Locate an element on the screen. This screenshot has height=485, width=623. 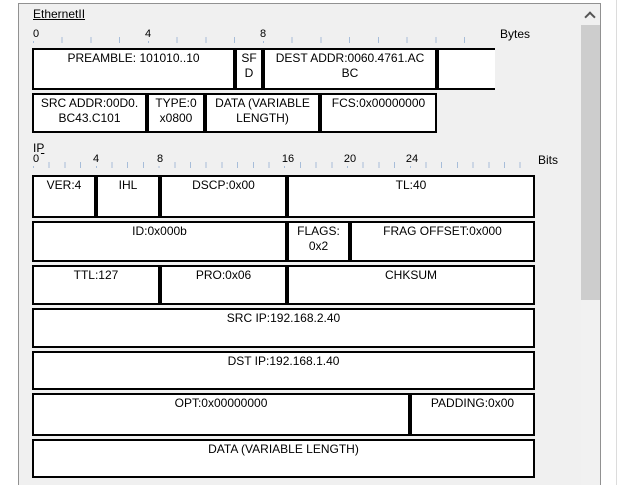
scrollbar-thumb is located at coordinates (590, 162).